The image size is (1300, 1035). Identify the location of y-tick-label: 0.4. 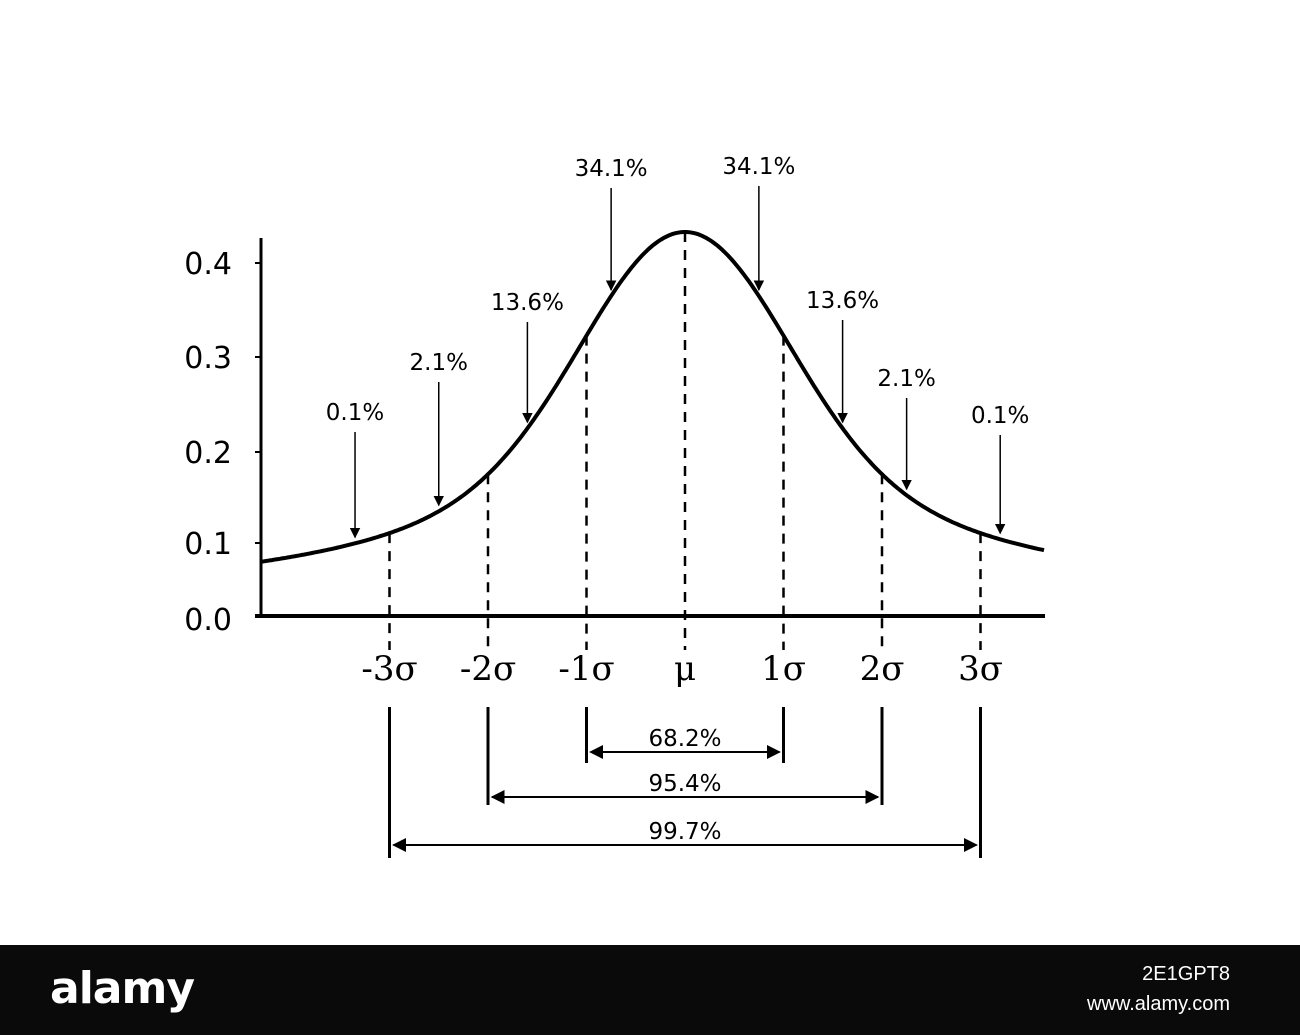
(208, 264).